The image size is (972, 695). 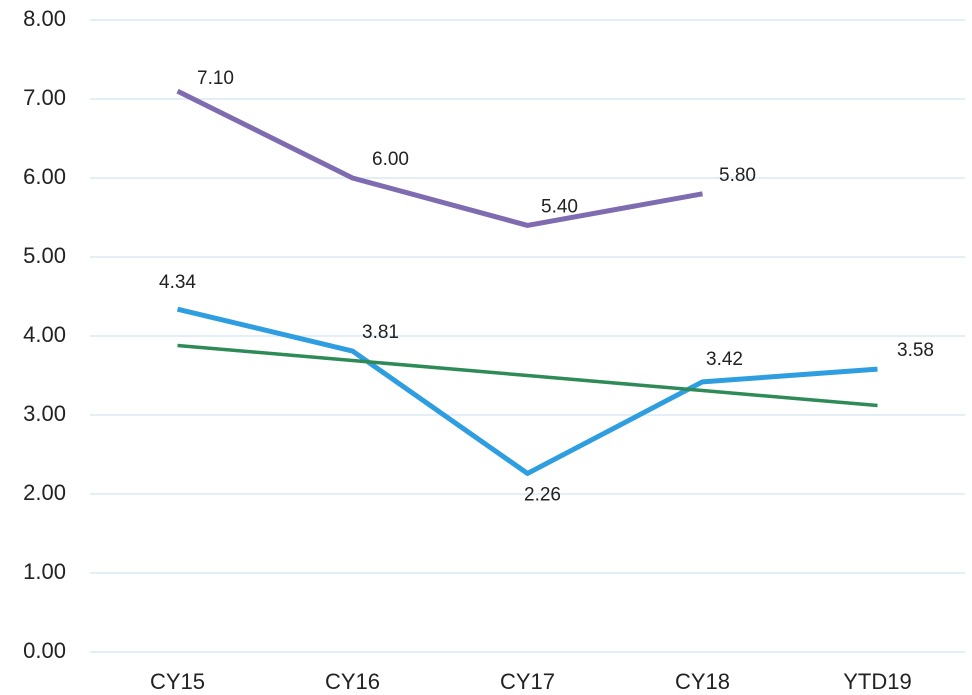 What do you see at coordinates (380, 332) in the screenshot?
I see `data-label: 3.81` at bounding box center [380, 332].